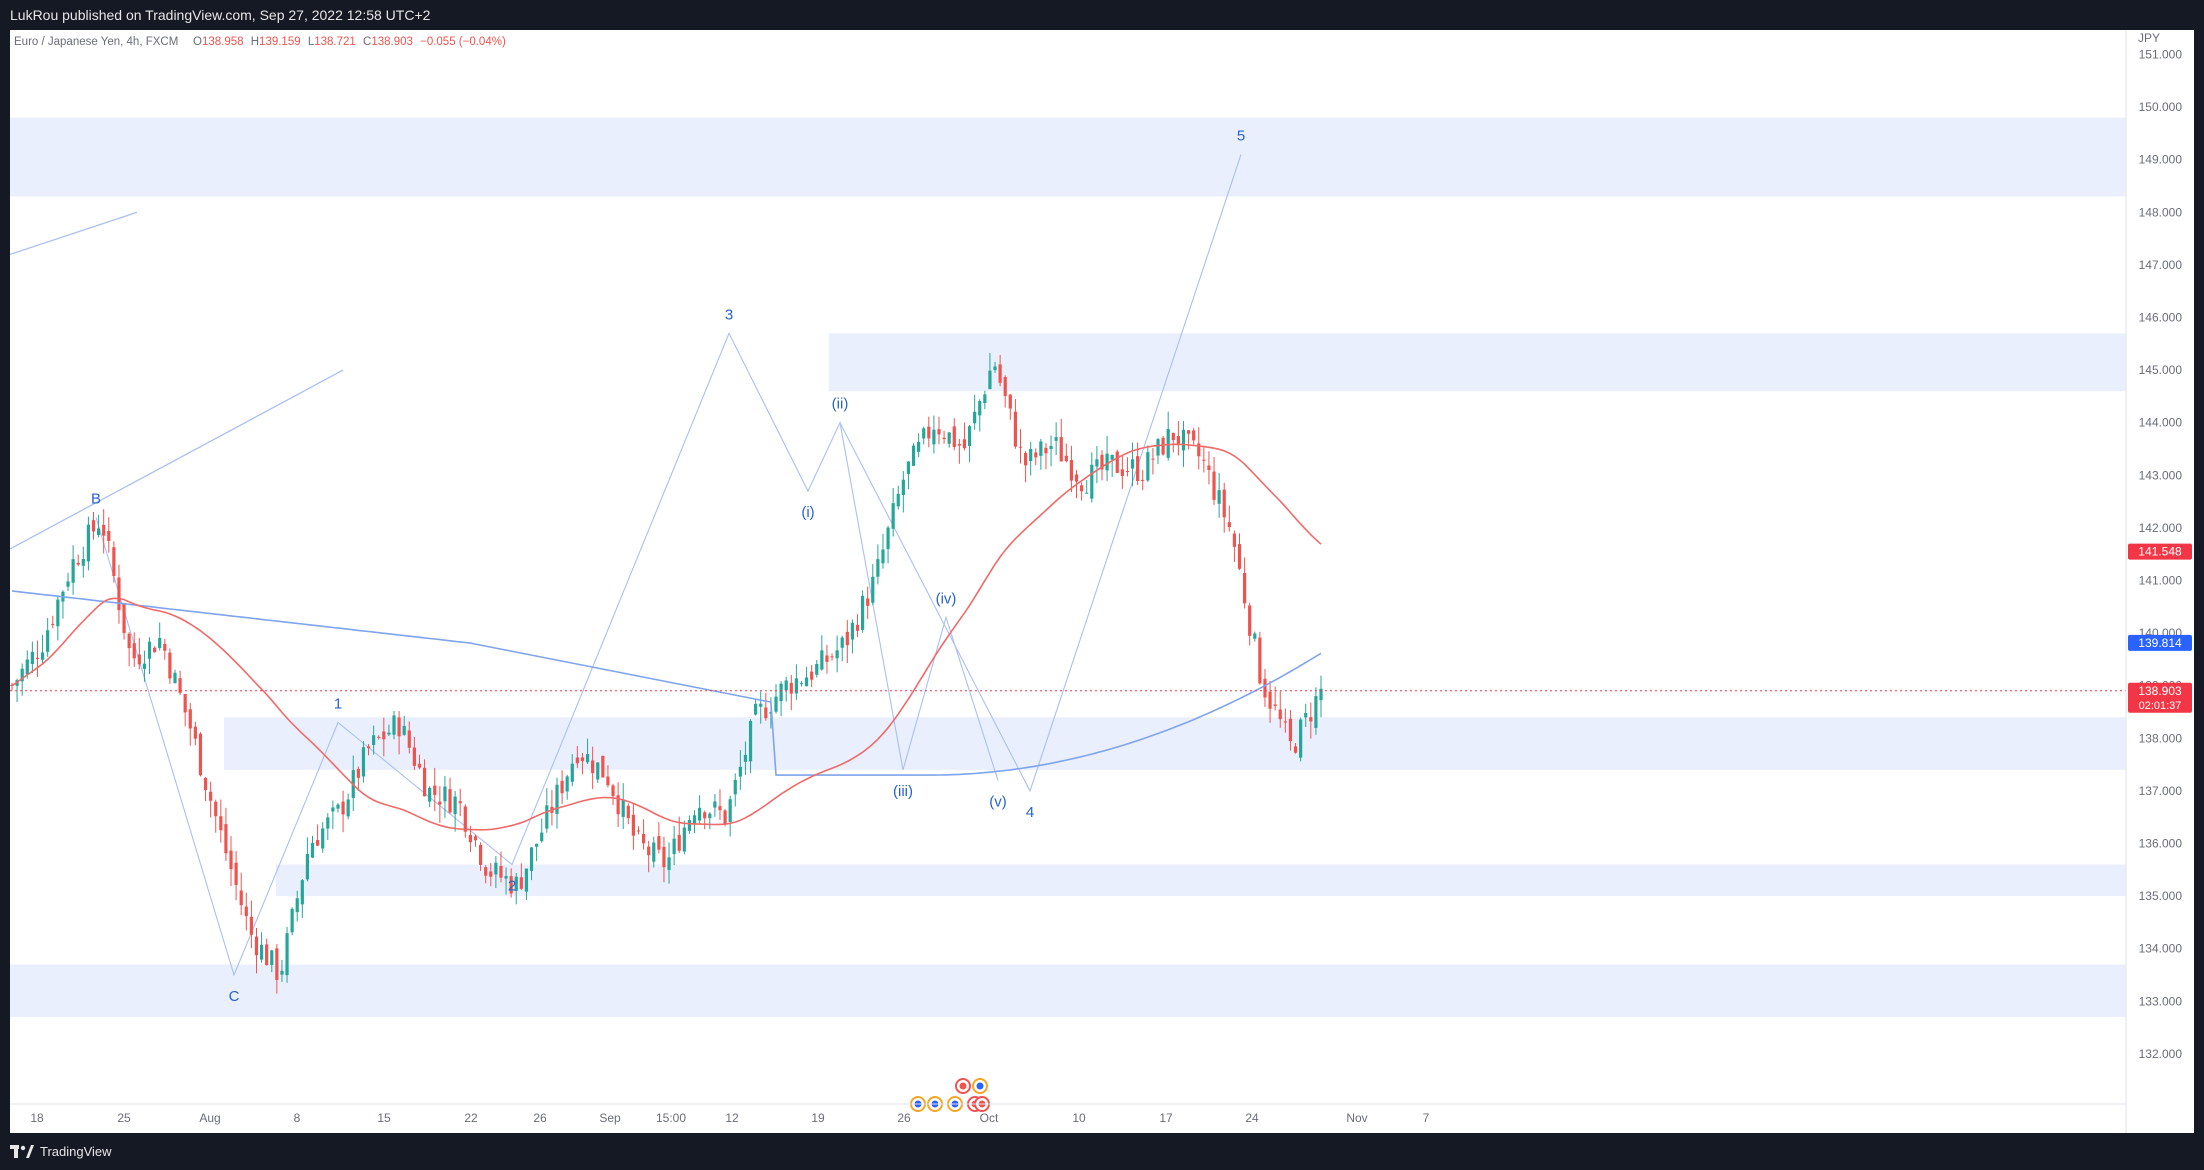 Image resolution: width=2204 pixels, height=1170 pixels. I want to click on time-tick: Sep, so click(610, 1118).